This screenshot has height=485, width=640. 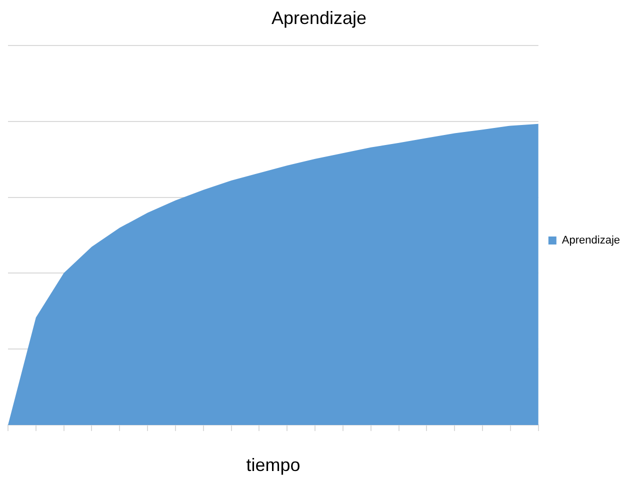 What do you see at coordinates (319, 18) in the screenshot?
I see `chart-title: Aprendizaje` at bounding box center [319, 18].